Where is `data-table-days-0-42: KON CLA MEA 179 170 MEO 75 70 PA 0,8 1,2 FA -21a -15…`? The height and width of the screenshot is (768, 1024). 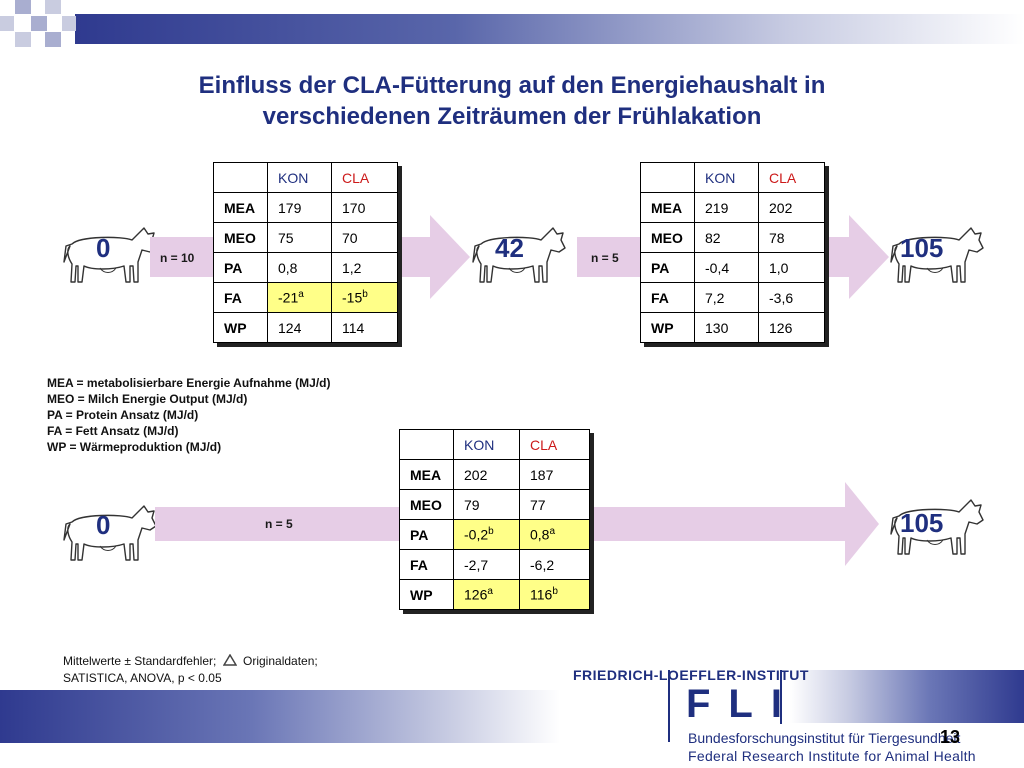 data-table-days-0-42: KON CLA MEA 179 170 MEO 75 70 PA 0,8 1,2 FA -21a -15… is located at coordinates (305, 252).